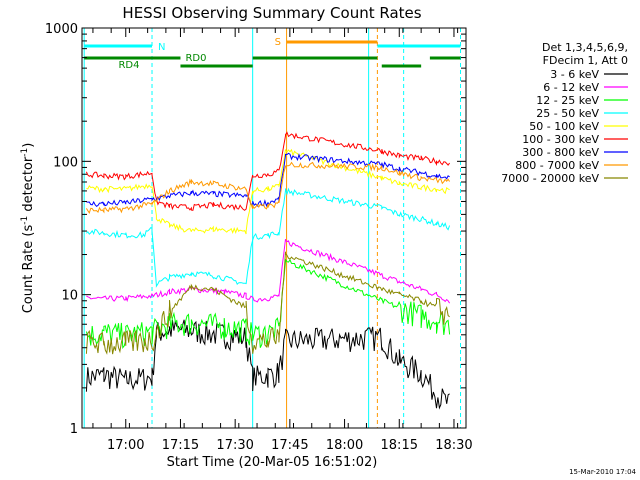 This screenshot has width=640, height=480. Describe the element at coordinates (74, 429) in the screenshot. I see `y-tick-label-1: 1` at that location.